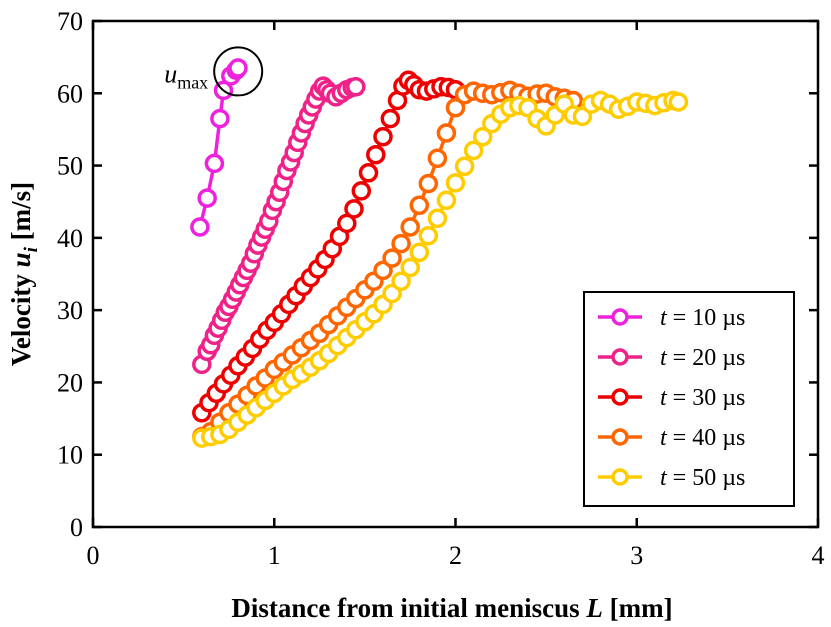  What do you see at coordinates (186, 75) in the screenshot?
I see `max-annotation-label: umax` at bounding box center [186, 75].